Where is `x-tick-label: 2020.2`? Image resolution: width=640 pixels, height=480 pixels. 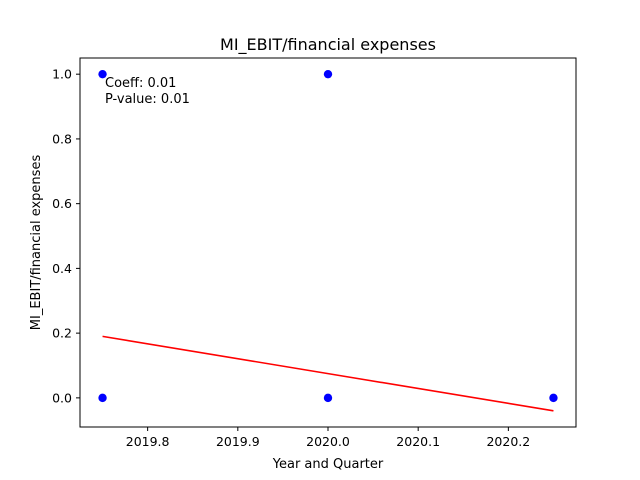 x-tick-label: 2020.2 is located at coordinates (508, 441).